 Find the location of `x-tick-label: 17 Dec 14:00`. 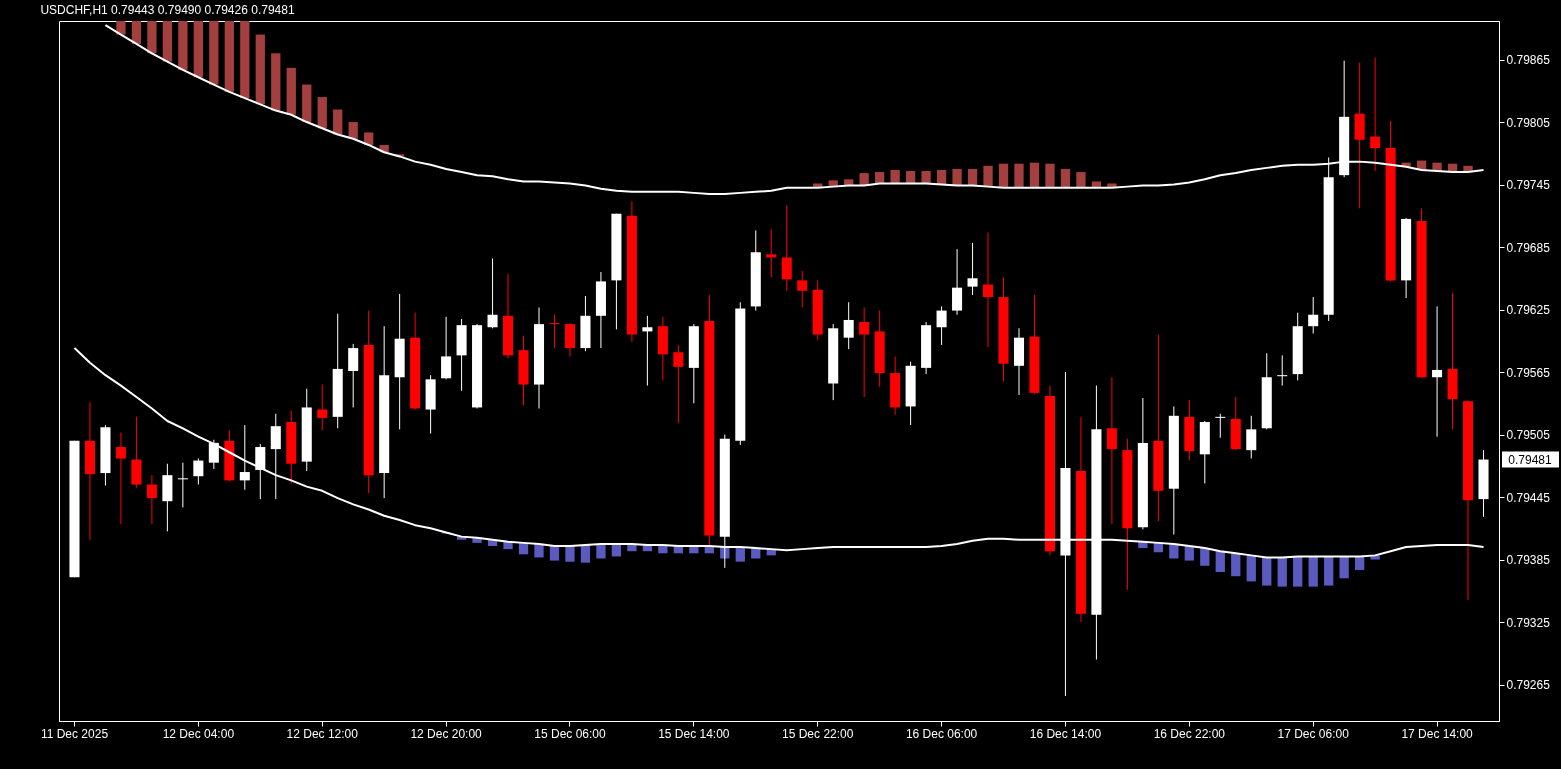

x-tick-label: 17 Dec 14:00 is located at coordinates (1437, 733).